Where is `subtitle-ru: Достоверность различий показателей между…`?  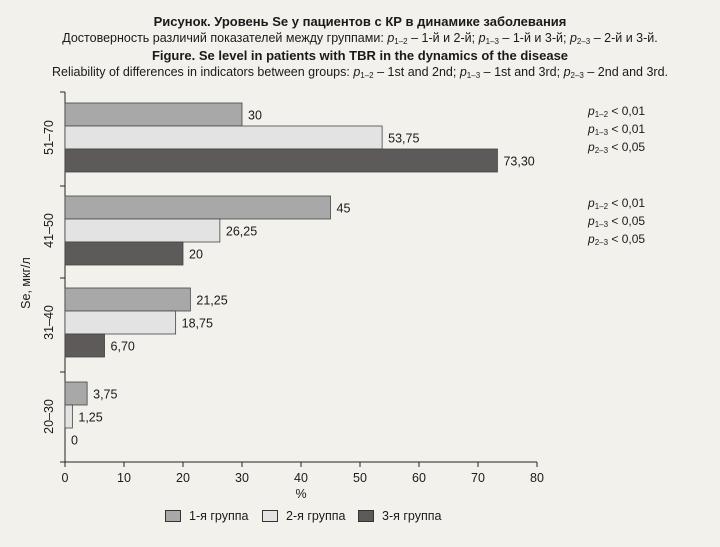
subtitle-ru: Достоверность различий показателей между… is located at coordinates (360, 38).